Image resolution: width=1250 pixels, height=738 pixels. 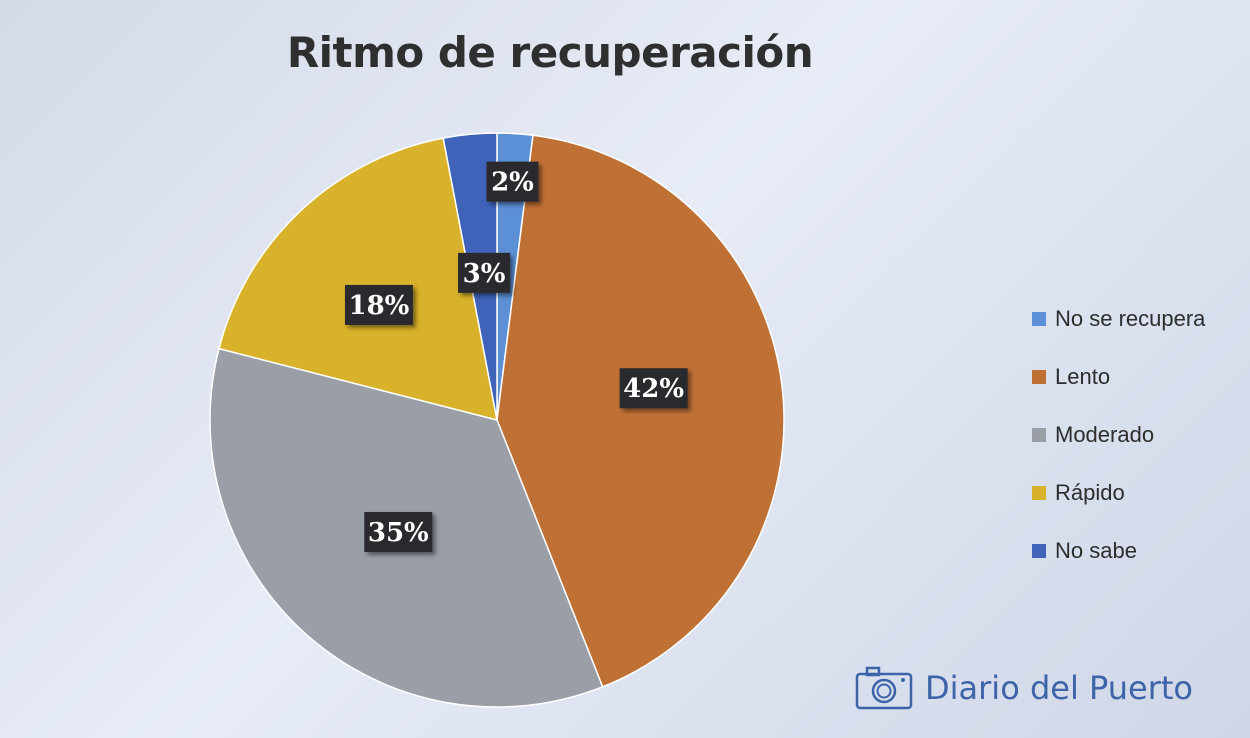 I want to click on watermark-text: Diario del Puerto, so click(x=1059, y=688).